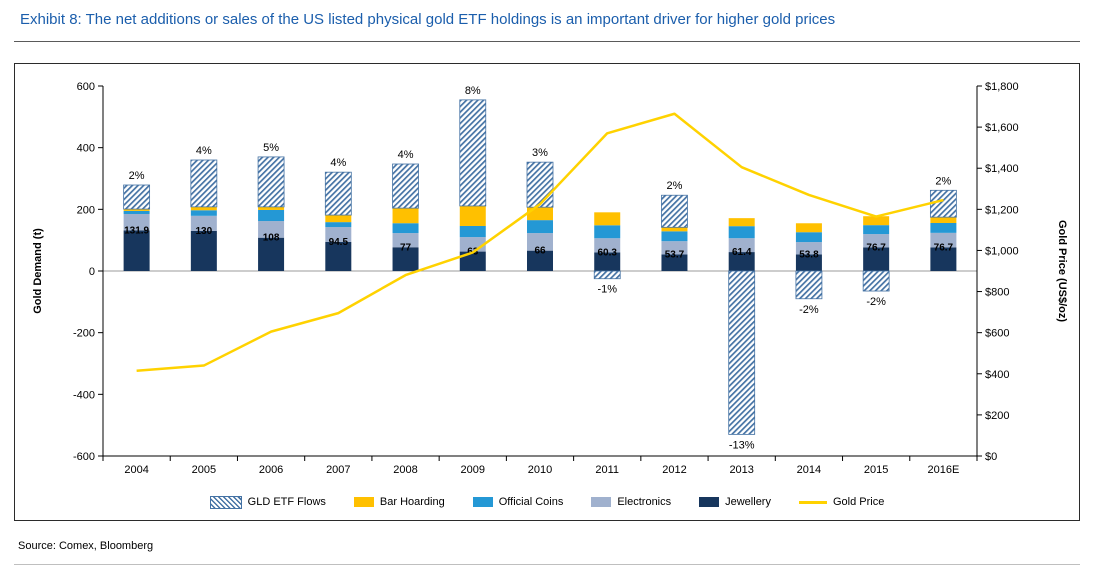  What do you see at coordinates (540, 470) in the screenshot?
I see `svg-text: 2010` at bounding box center [540, 470].